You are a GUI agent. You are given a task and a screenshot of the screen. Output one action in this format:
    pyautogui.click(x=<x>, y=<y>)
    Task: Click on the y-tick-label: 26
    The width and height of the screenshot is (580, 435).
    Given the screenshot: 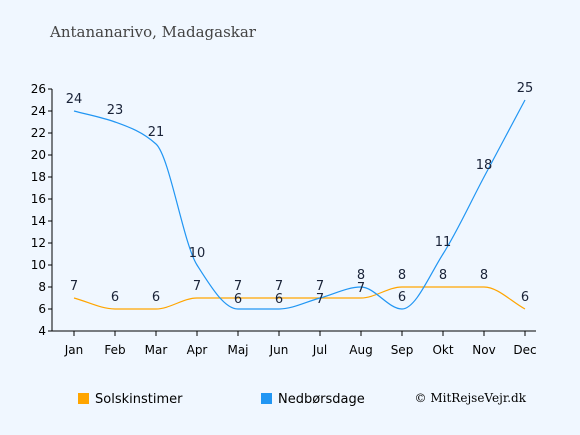 What is the action you would take?
    pyautogui.click(x=38, y=89)
    